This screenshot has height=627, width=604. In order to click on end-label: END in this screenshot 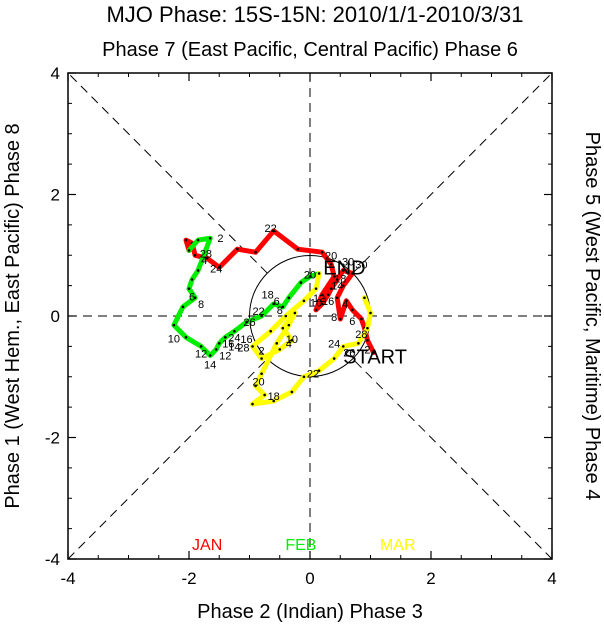, I will do `click(344, 269)`.